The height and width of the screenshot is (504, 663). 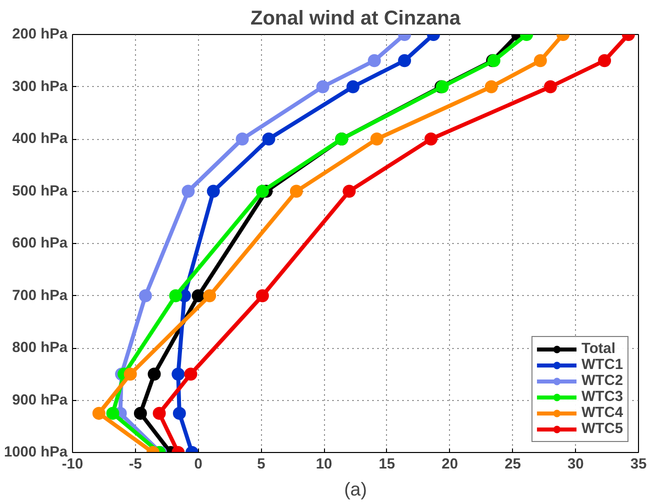 What do you see at coordinates (355, 489) in the screenshot?
I see `text: (a)` at bounding box center [355, 489].